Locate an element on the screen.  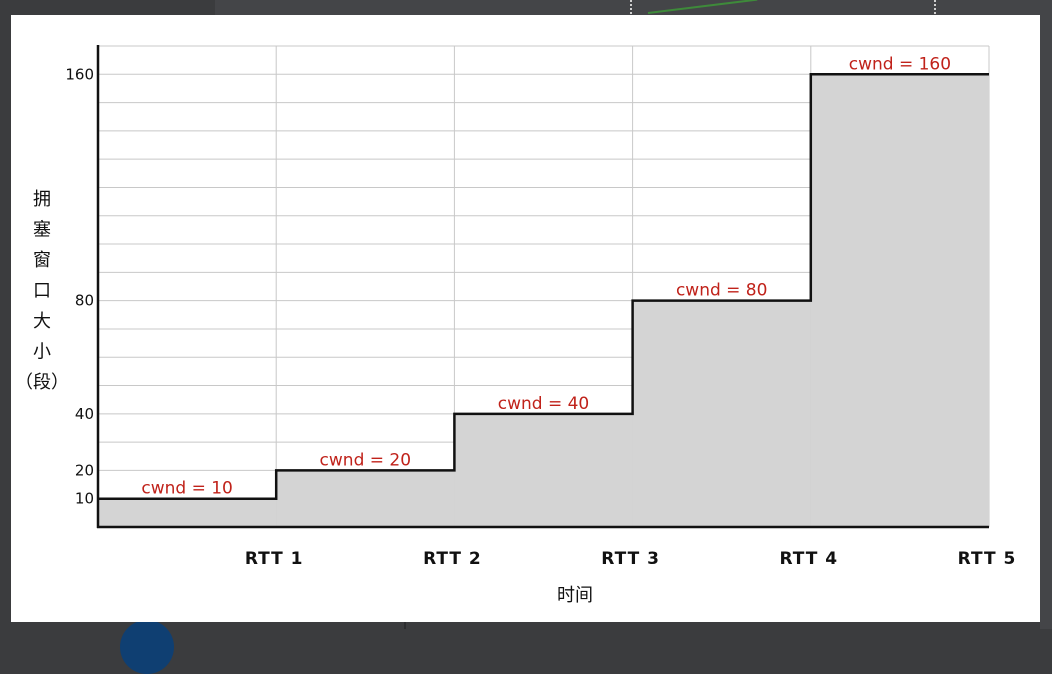
y-tick-label: 40 is located at coordinates (84, 414).